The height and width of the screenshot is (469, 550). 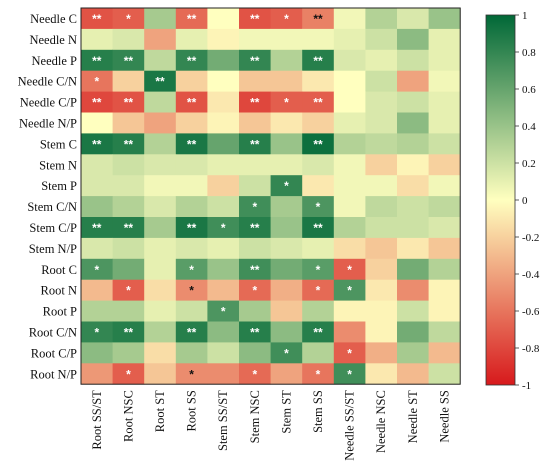 What do you see at coordinates (500, 200) in the screenshot?
I see `colorbar-gradient` at bounding box center [500, 200].